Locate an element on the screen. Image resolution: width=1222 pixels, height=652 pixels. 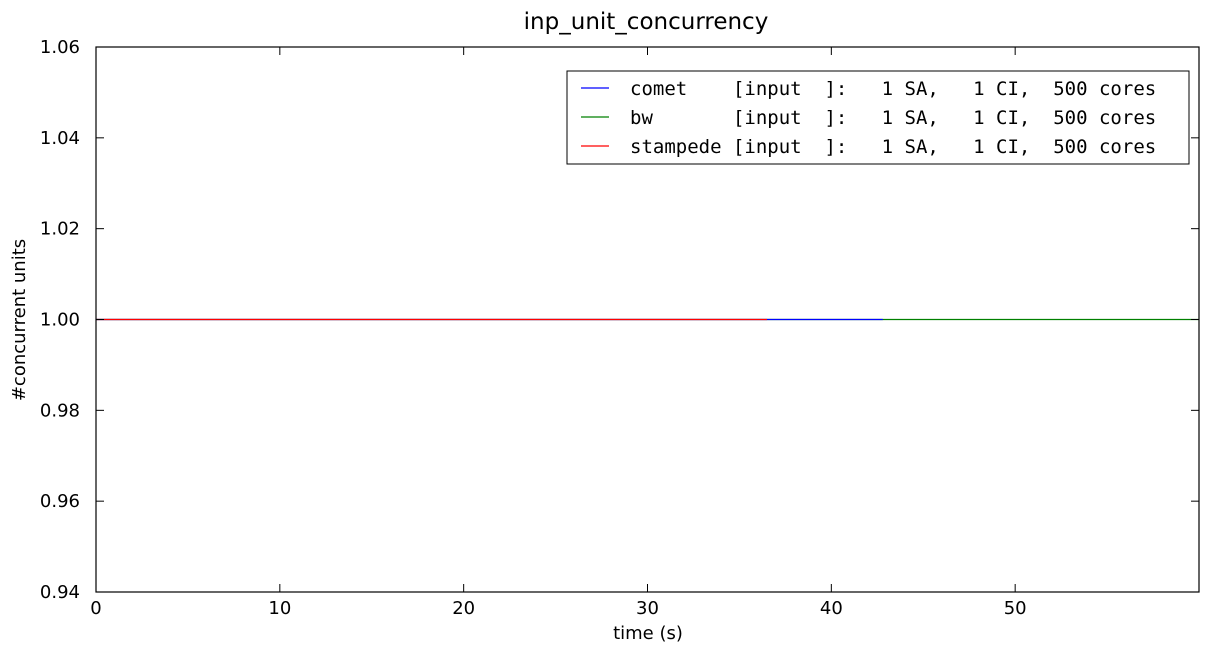
legend-entry-label: stampede [input ]: 1 SA, 1 CI, 500 cores is located at coordinates (893, 147).